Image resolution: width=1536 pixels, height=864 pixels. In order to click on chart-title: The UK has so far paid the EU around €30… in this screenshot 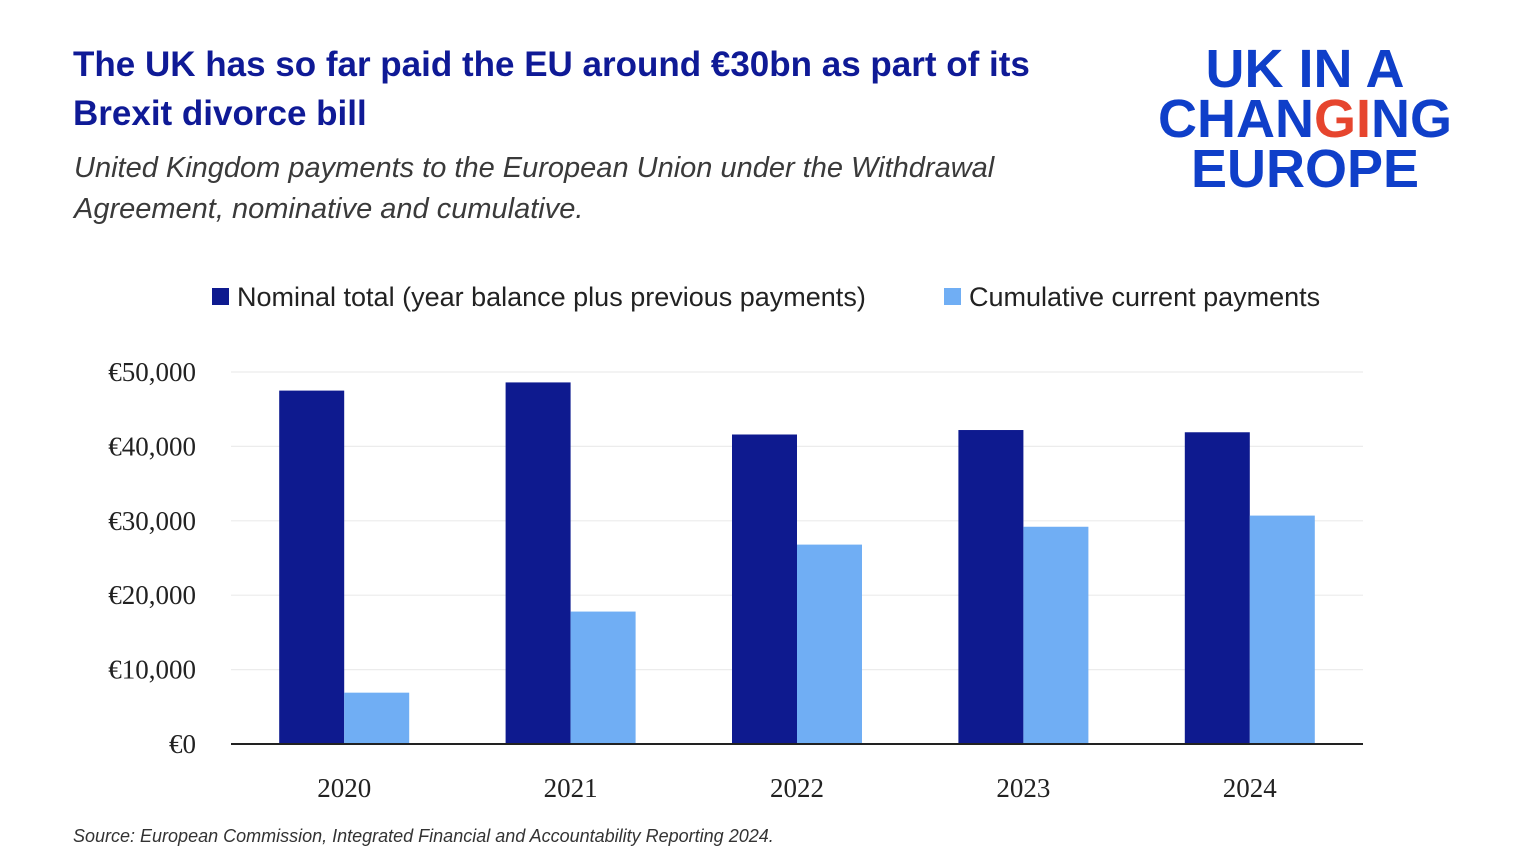, I will do `click(551, 89)`.